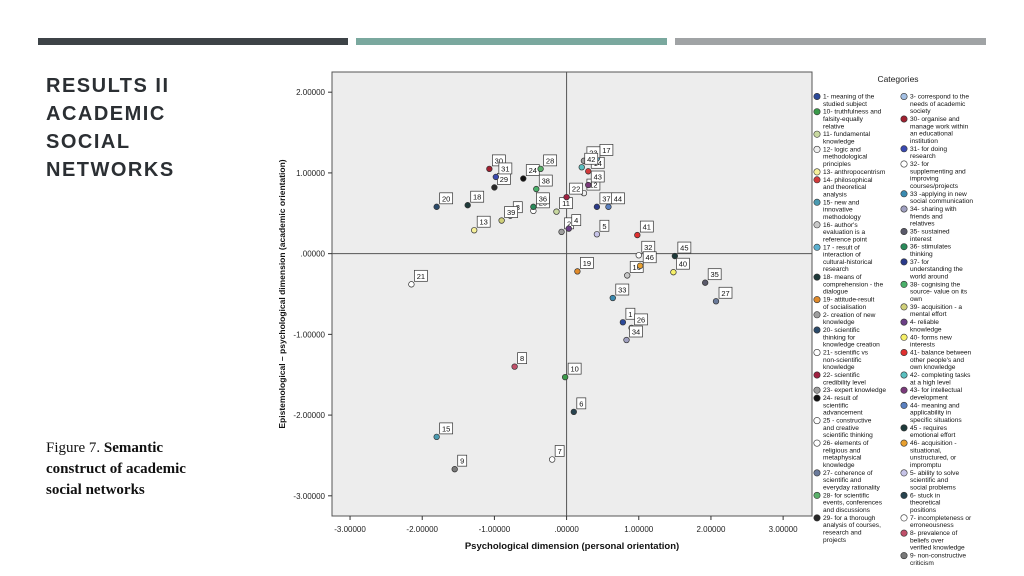 The width and height of the screenshot is (1024, 576). Describe the element at coordinates (941, 198) in the screenshot. I see `legend-entry: 33 -applying in new social communication` at that location.